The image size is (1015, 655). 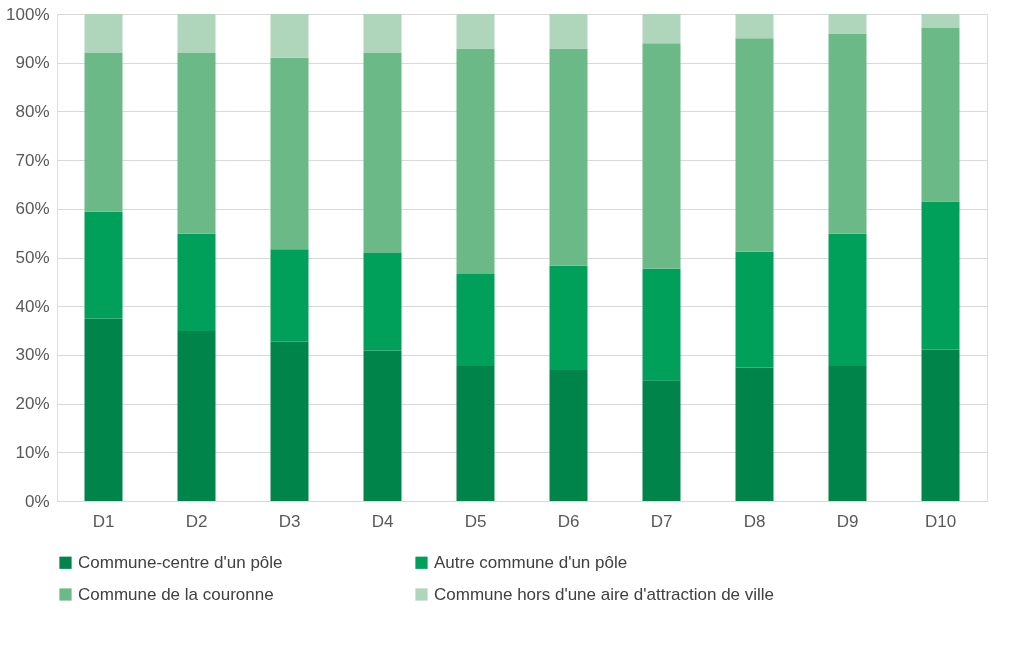 What do you see at coordinates (382, 521) in the screenshot?
I see `x-tick-label: D4` at bounding box center [382, 521].